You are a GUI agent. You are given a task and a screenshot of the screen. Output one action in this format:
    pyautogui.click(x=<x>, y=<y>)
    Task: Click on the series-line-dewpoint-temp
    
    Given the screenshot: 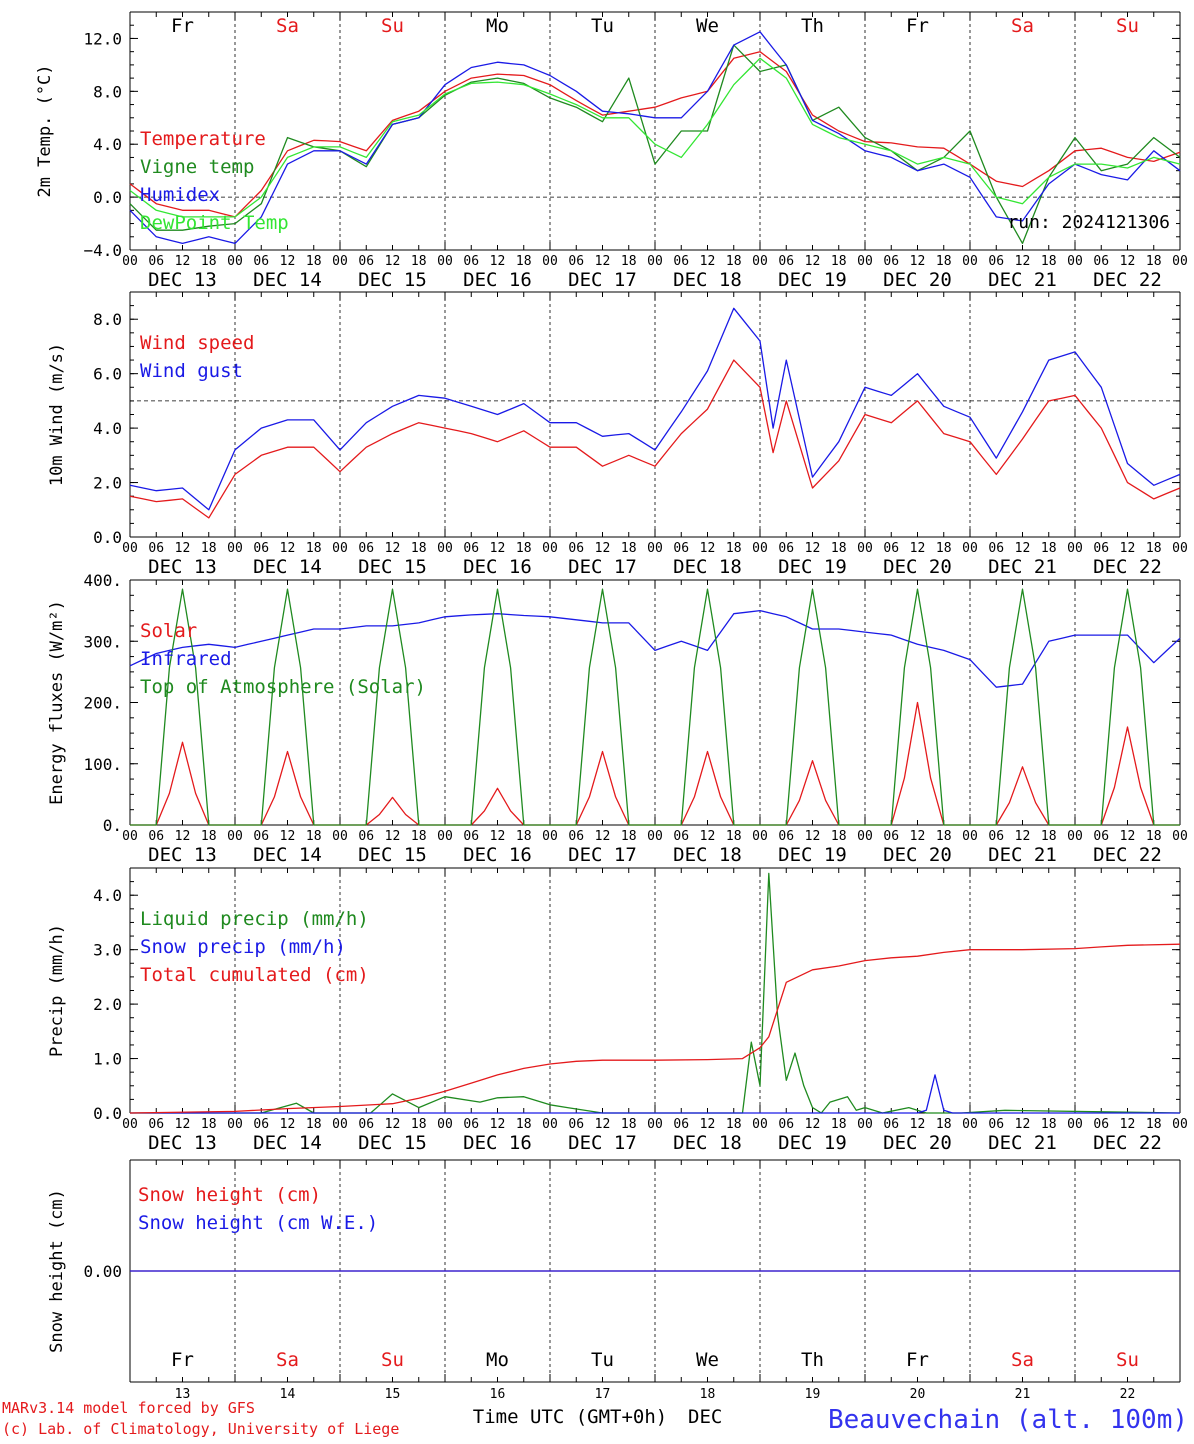 What is the action you would take?
    pyautogui.click(x=655, y=137)
    